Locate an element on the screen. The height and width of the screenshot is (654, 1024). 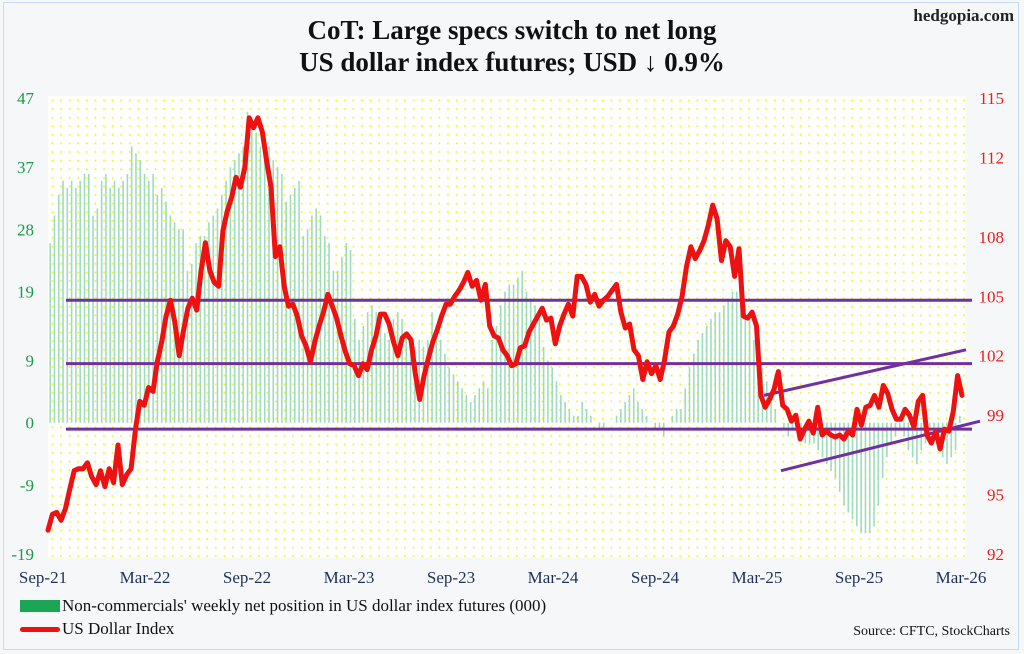
left-tick-label: 47 is located at coordinates (26, 98).